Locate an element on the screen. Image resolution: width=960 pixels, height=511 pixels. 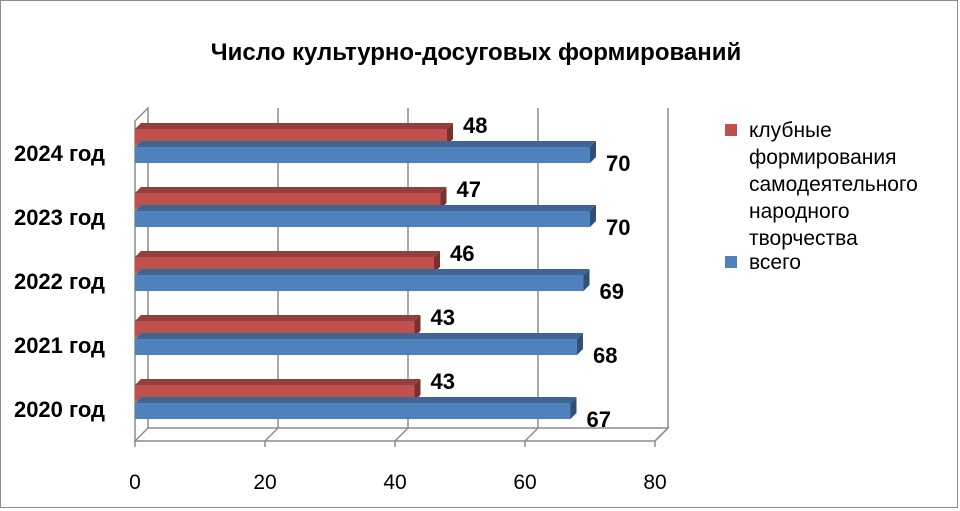
bar-total-2022-год is located at coordinates (362, 280).